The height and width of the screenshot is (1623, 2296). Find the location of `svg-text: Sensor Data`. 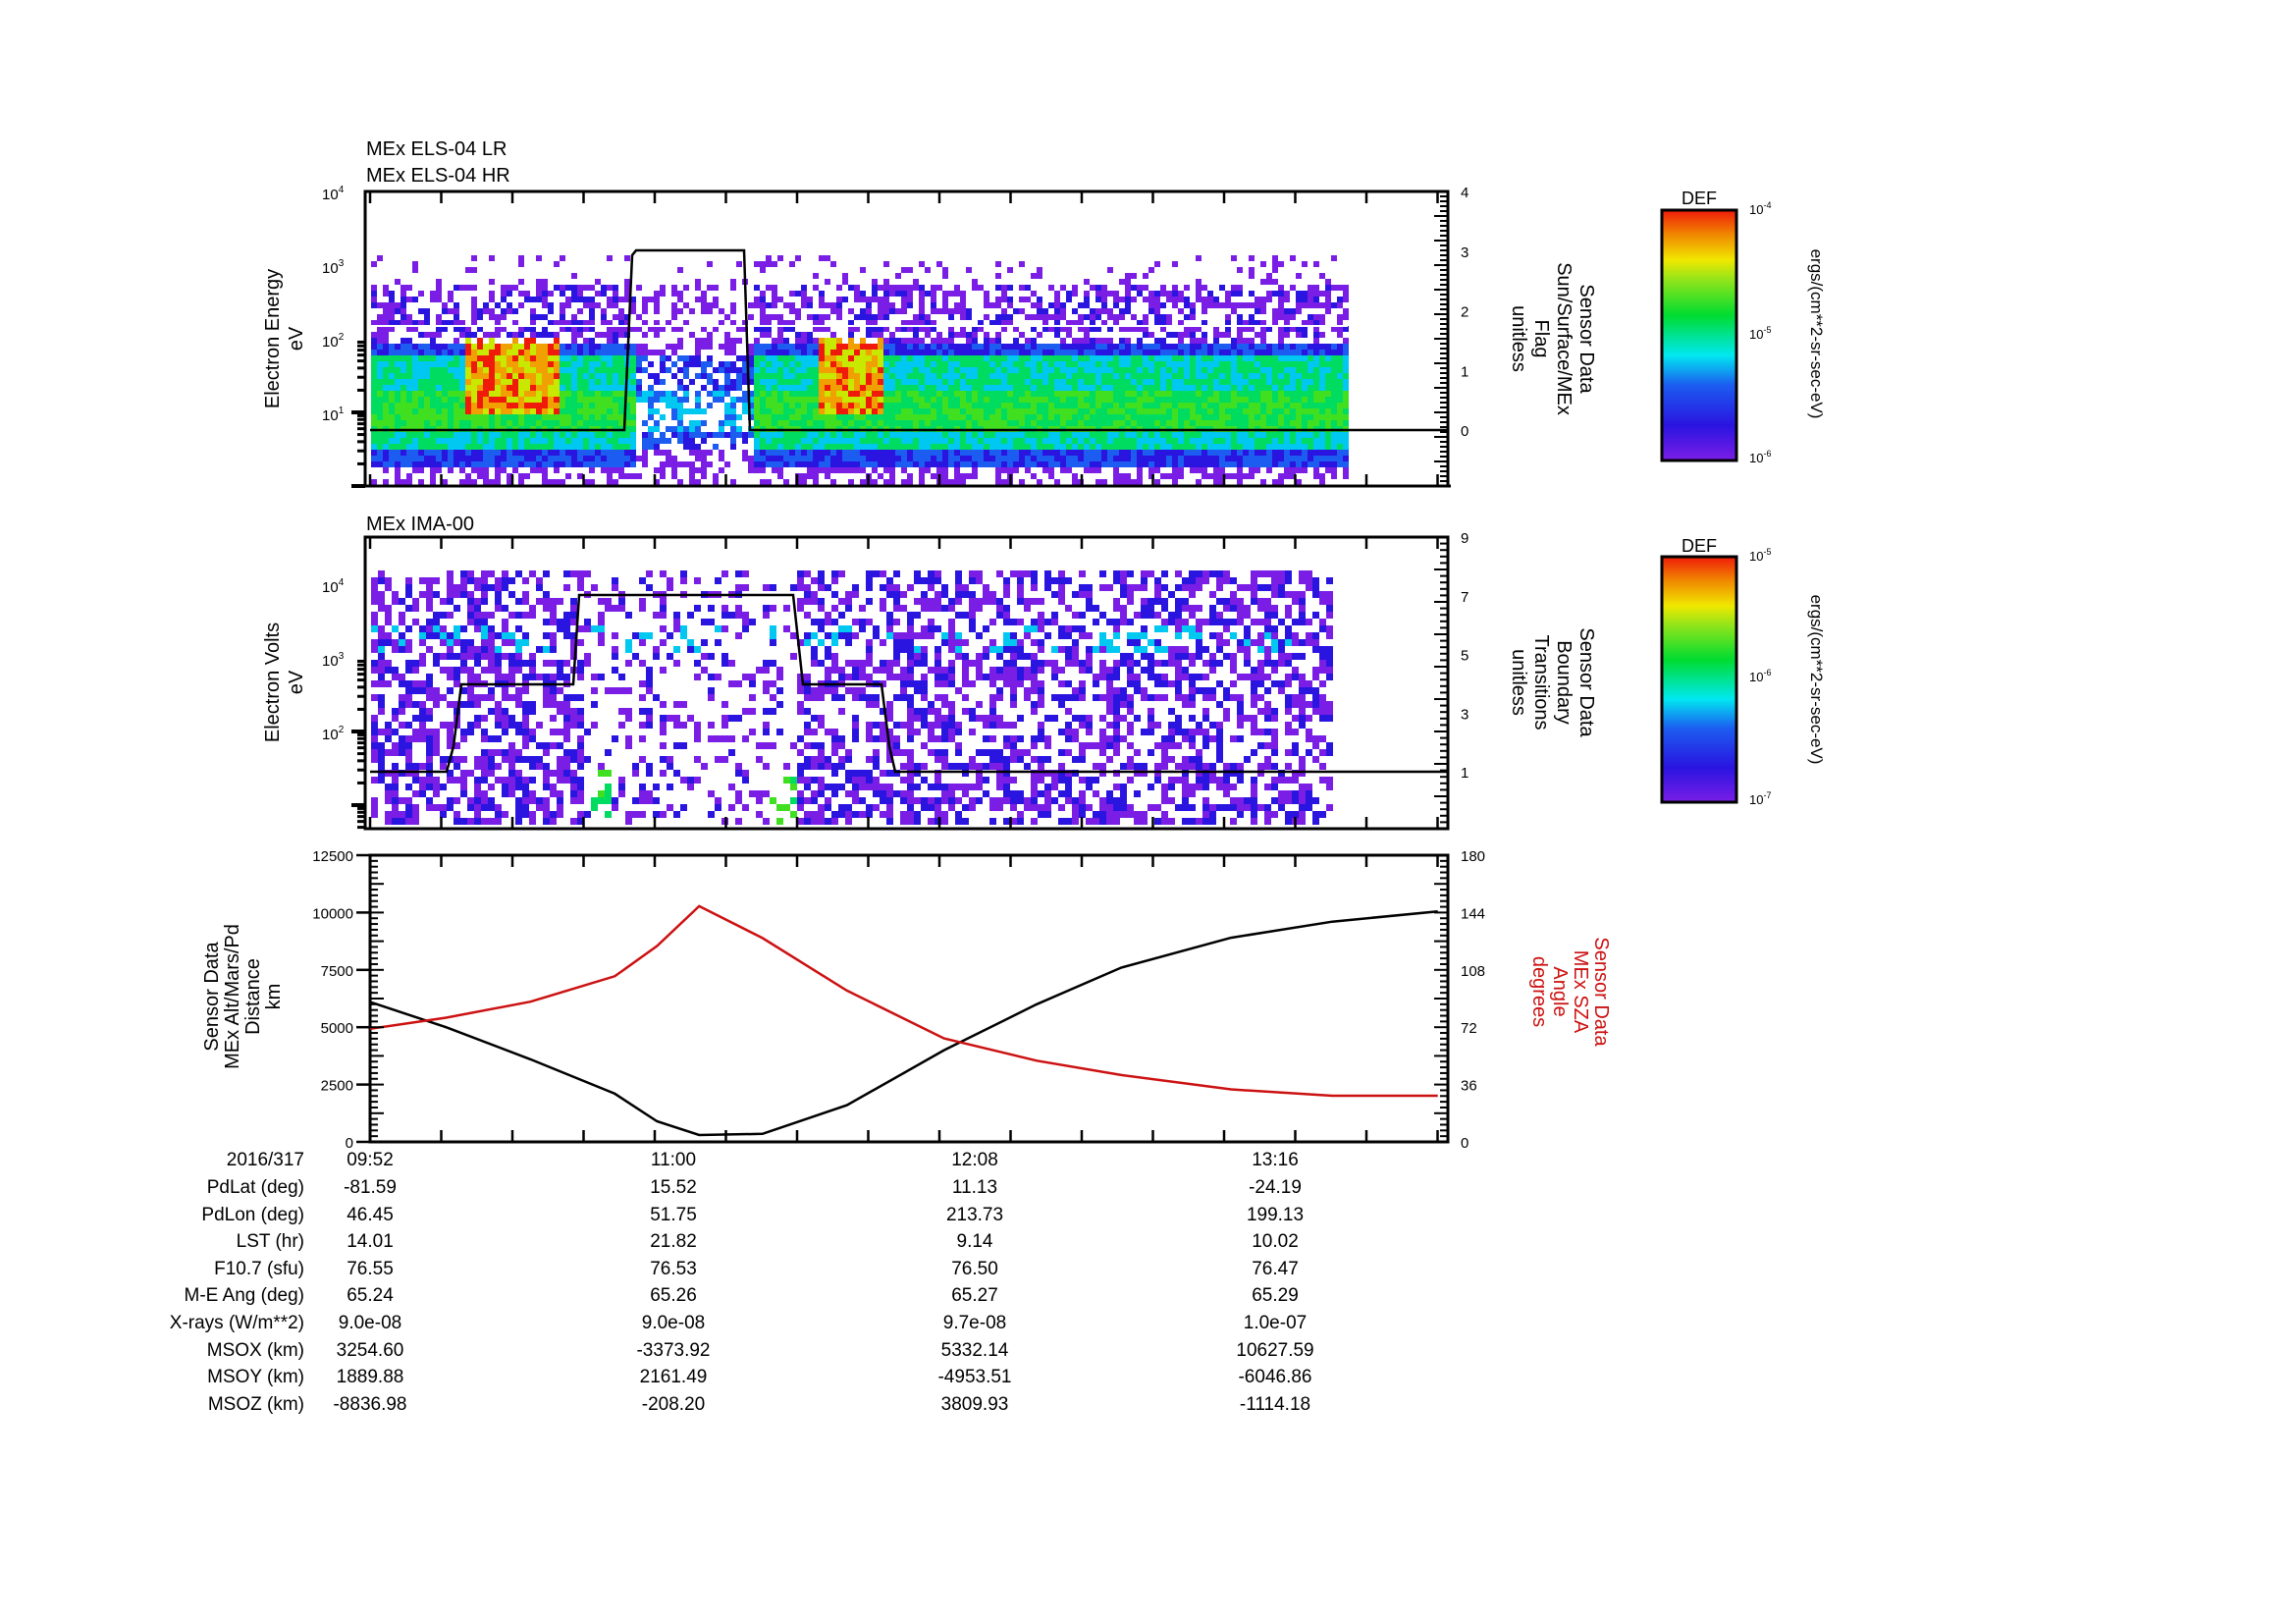

svg-text: Sensor Data is located at coordinates (1586, 339).